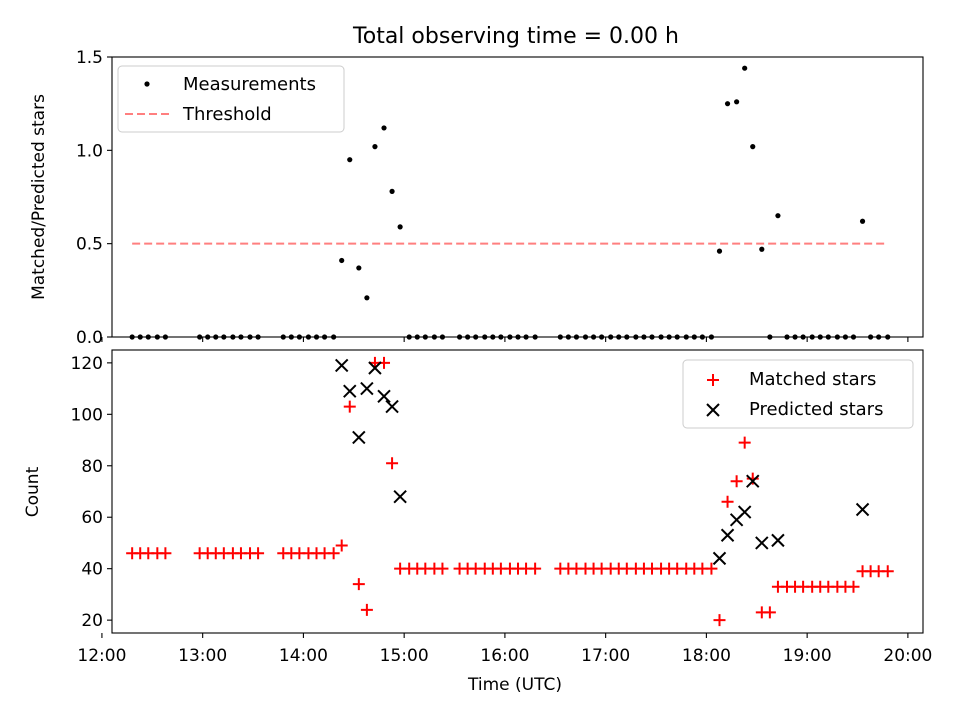 The image size is (960, 720). Describe the element at coordinates (92, 621) in the screenshot. I see `bottom-ytick-label: 20` at that location.